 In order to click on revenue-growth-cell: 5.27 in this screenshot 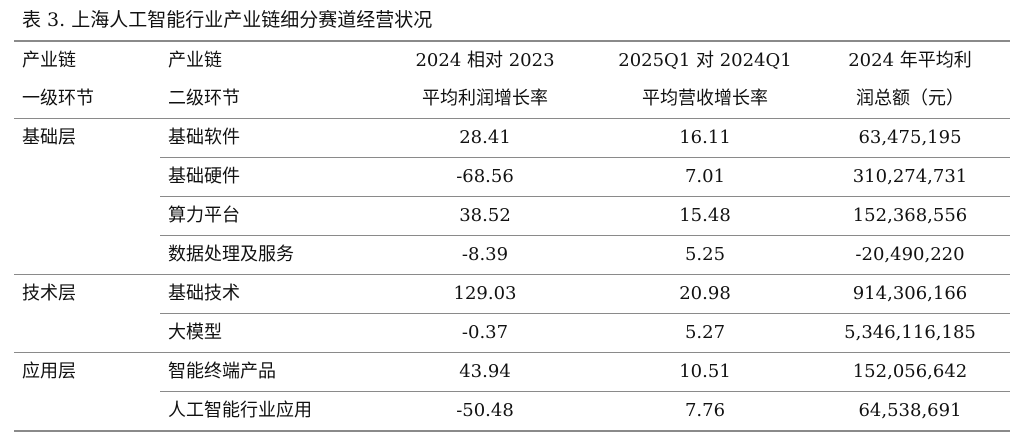, I will do `click(705, 333)`.